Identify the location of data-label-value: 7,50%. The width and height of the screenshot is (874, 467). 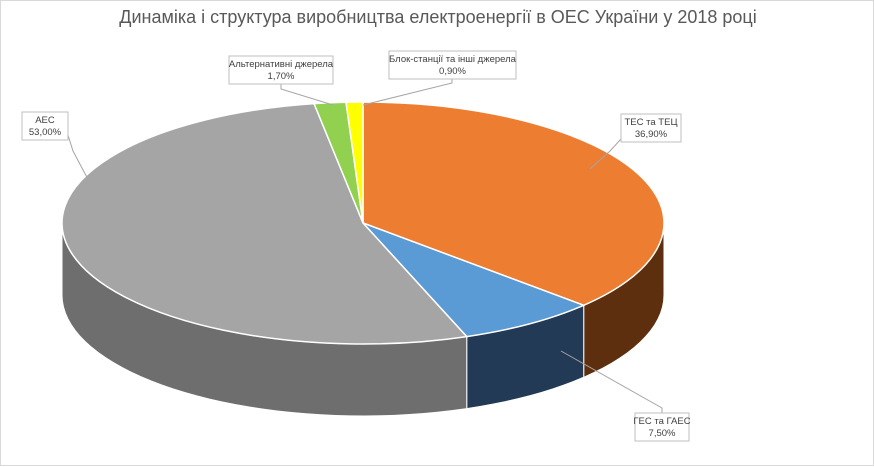
(662, 433).